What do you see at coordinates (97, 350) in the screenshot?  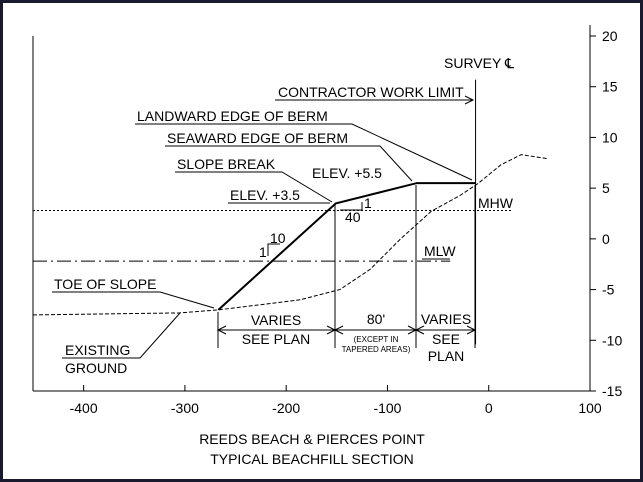 I see `annotation: EXISTING` at bounding box center [97, 350].